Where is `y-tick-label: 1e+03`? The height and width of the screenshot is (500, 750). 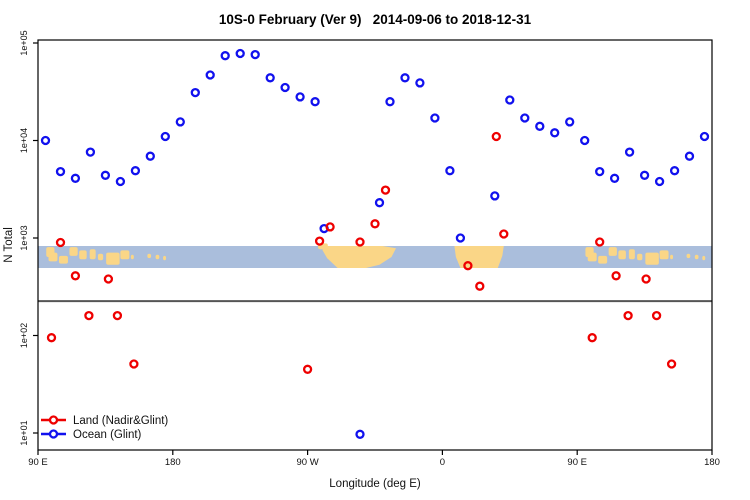
y-tick-label: 1e+03 is located at coordinates (24, 237).